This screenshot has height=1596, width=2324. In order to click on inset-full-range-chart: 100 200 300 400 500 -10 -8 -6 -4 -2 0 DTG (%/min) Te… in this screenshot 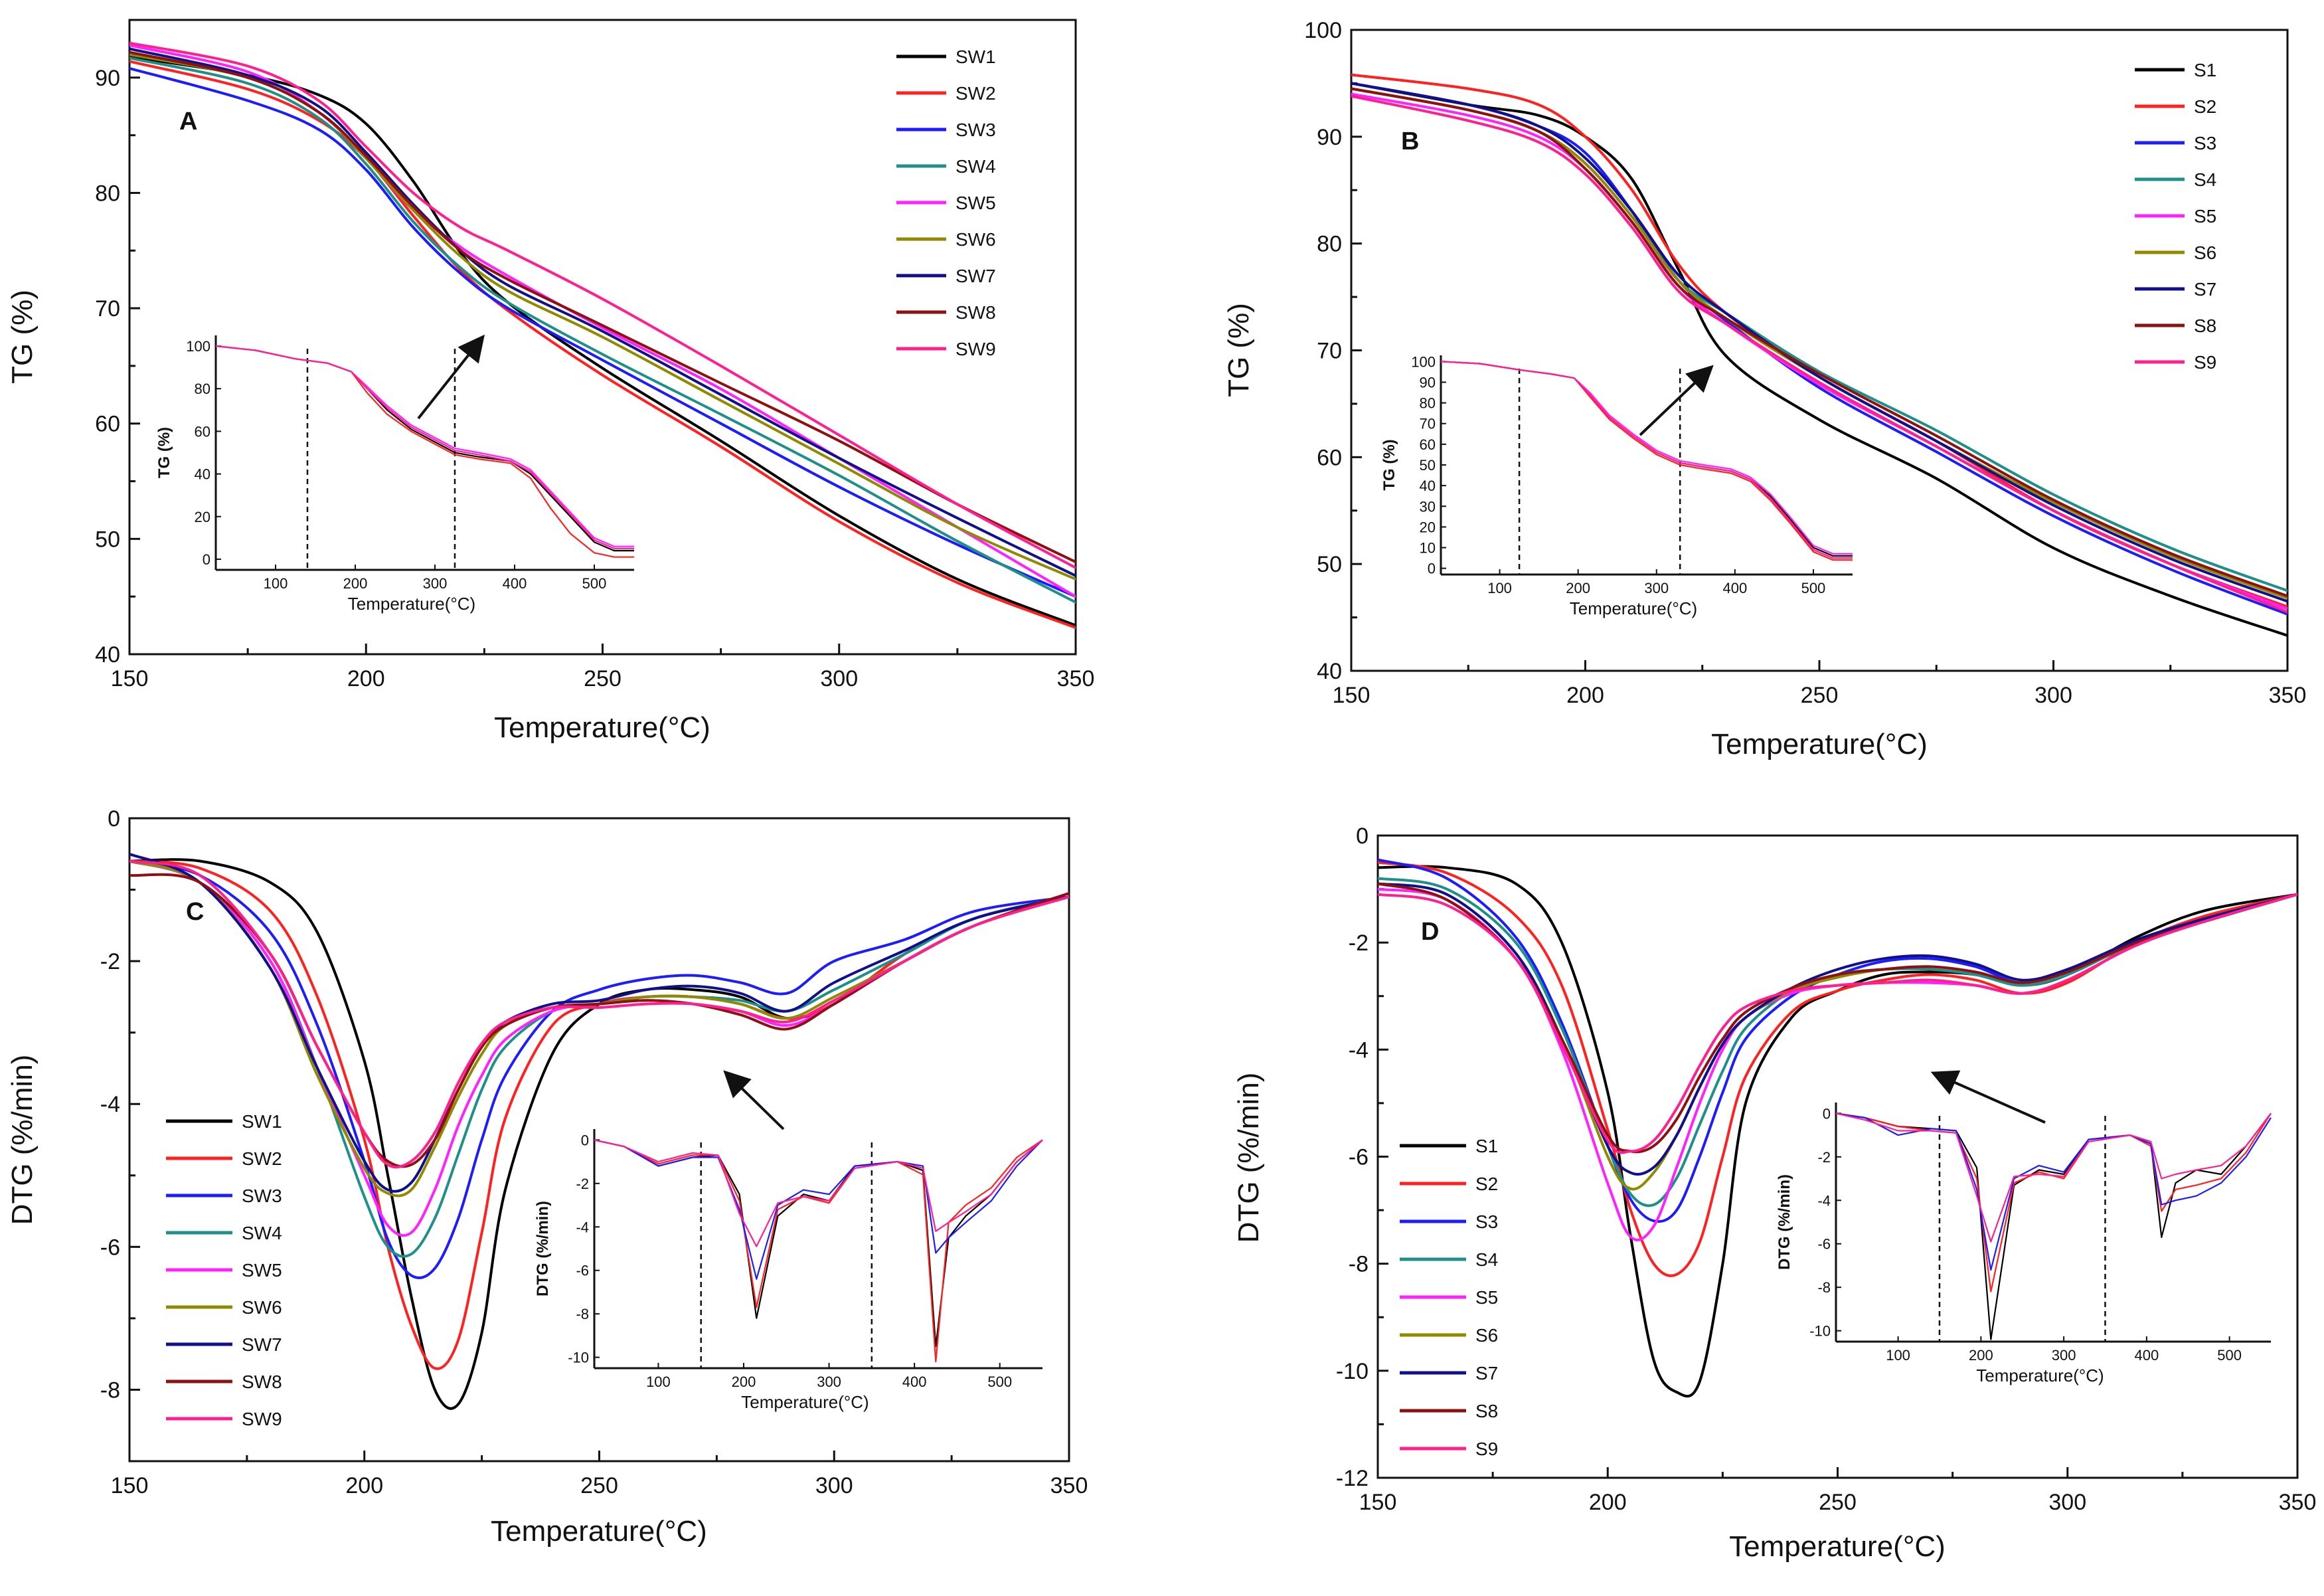, I will do `click(788, 1270)`.